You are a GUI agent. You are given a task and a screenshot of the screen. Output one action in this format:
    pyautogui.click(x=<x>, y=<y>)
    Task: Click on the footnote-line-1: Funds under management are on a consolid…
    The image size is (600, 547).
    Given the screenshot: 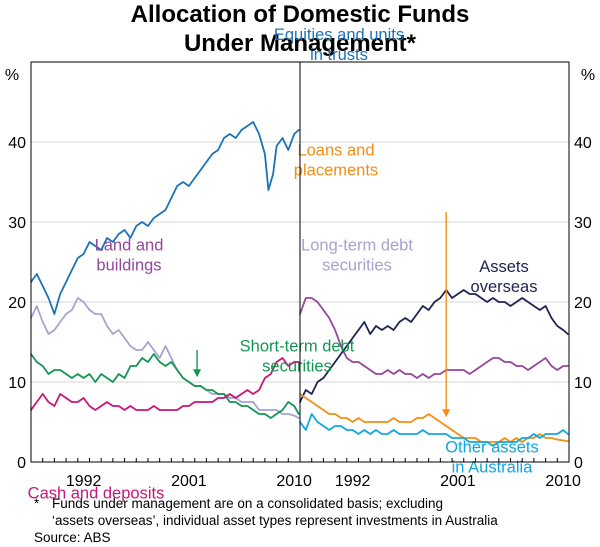 What is the action you would take?
    pyautogui.click(x=247, y=503)
    